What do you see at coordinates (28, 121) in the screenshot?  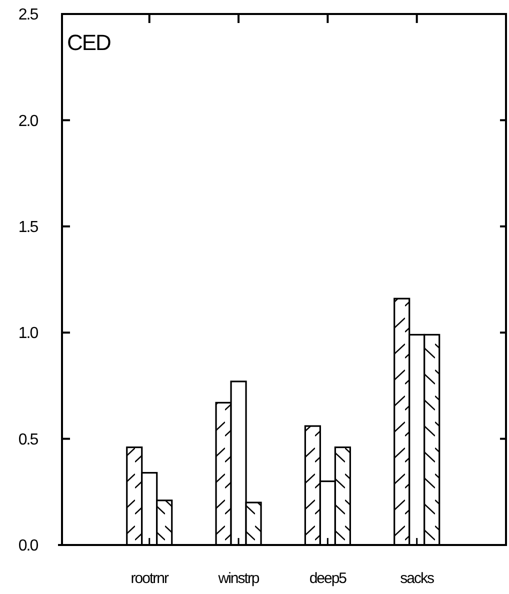 I see `y-tick-label: 2.0` at bounding box center [28, 121].